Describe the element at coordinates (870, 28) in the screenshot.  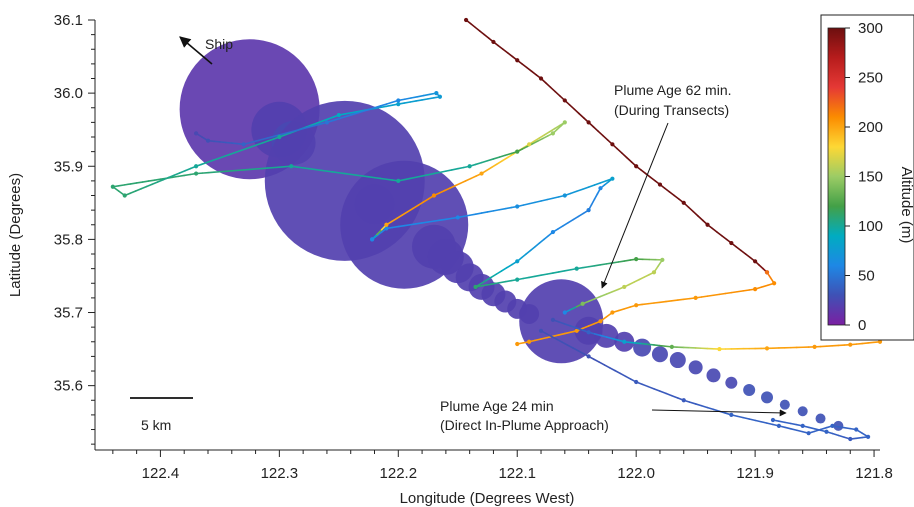
I see `colorbar-tick-label: 300` at that location.